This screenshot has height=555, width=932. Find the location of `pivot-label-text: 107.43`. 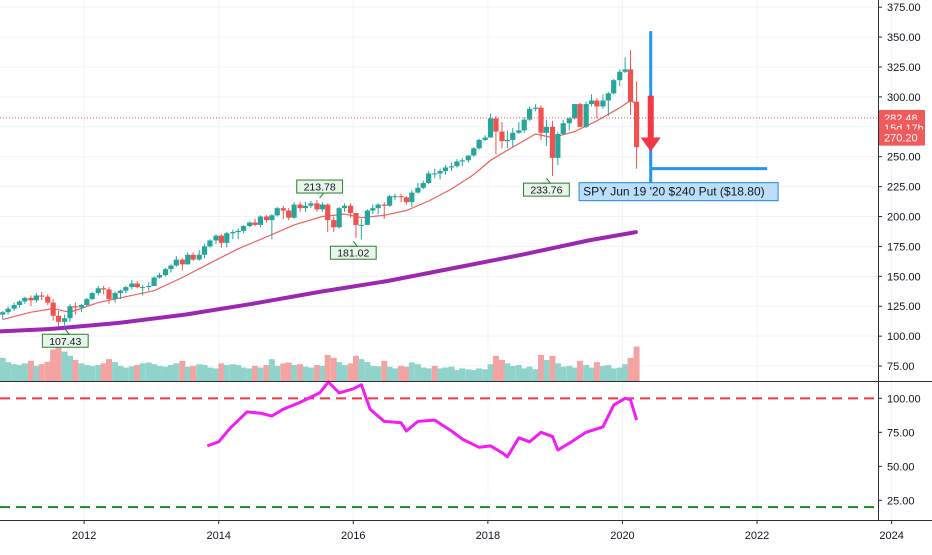

pivot-label-text: 107.43 is located at coordinates (65, 342).